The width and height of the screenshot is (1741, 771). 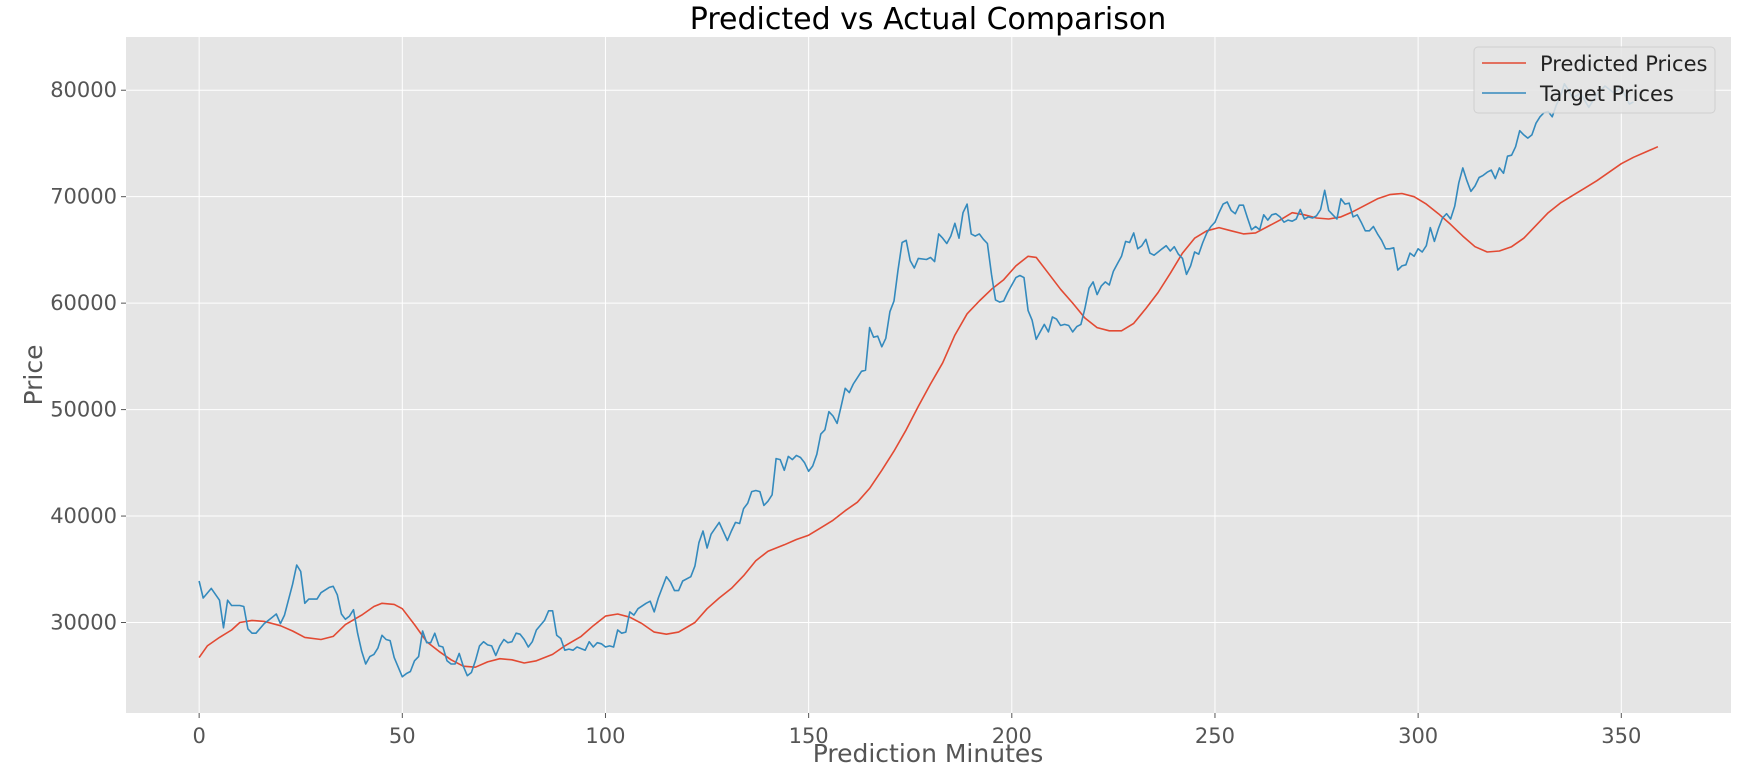 What do you see at coordinates (1623, 64) in the screenshot?
I see `legend-label-predicted: Predicted Prices` at bounding box center [1623, 64].